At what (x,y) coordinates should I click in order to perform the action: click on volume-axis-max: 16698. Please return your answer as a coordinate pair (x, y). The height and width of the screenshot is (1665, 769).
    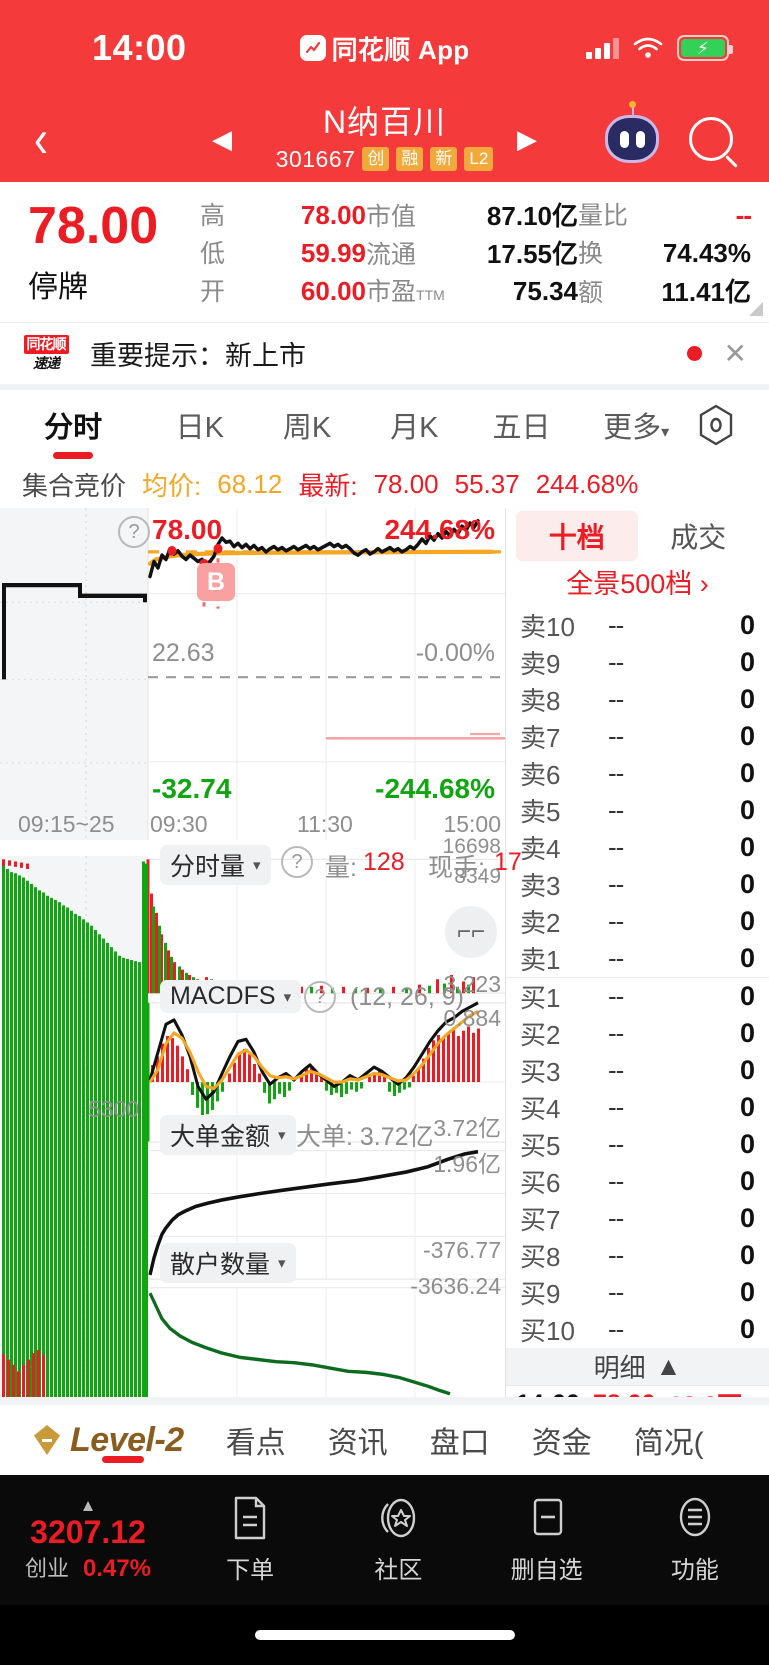
    Looking at the image, I should click on (471, 846).